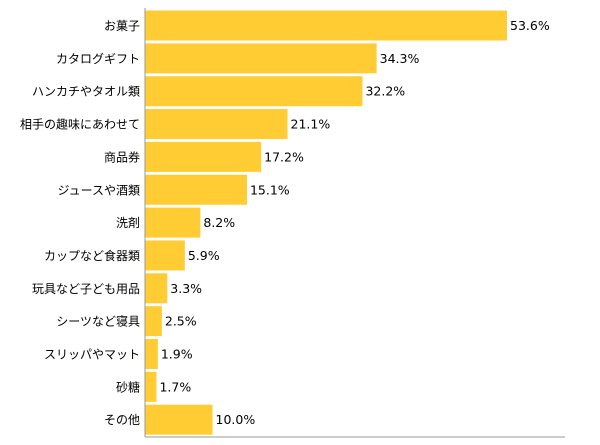 Image resolution: width=600 pixels, height=445 pixels. What do you see at coordinates (204, 255) in the screenshot?
I see `value-label-7: 5.9%` at bounding box center [204, 255].